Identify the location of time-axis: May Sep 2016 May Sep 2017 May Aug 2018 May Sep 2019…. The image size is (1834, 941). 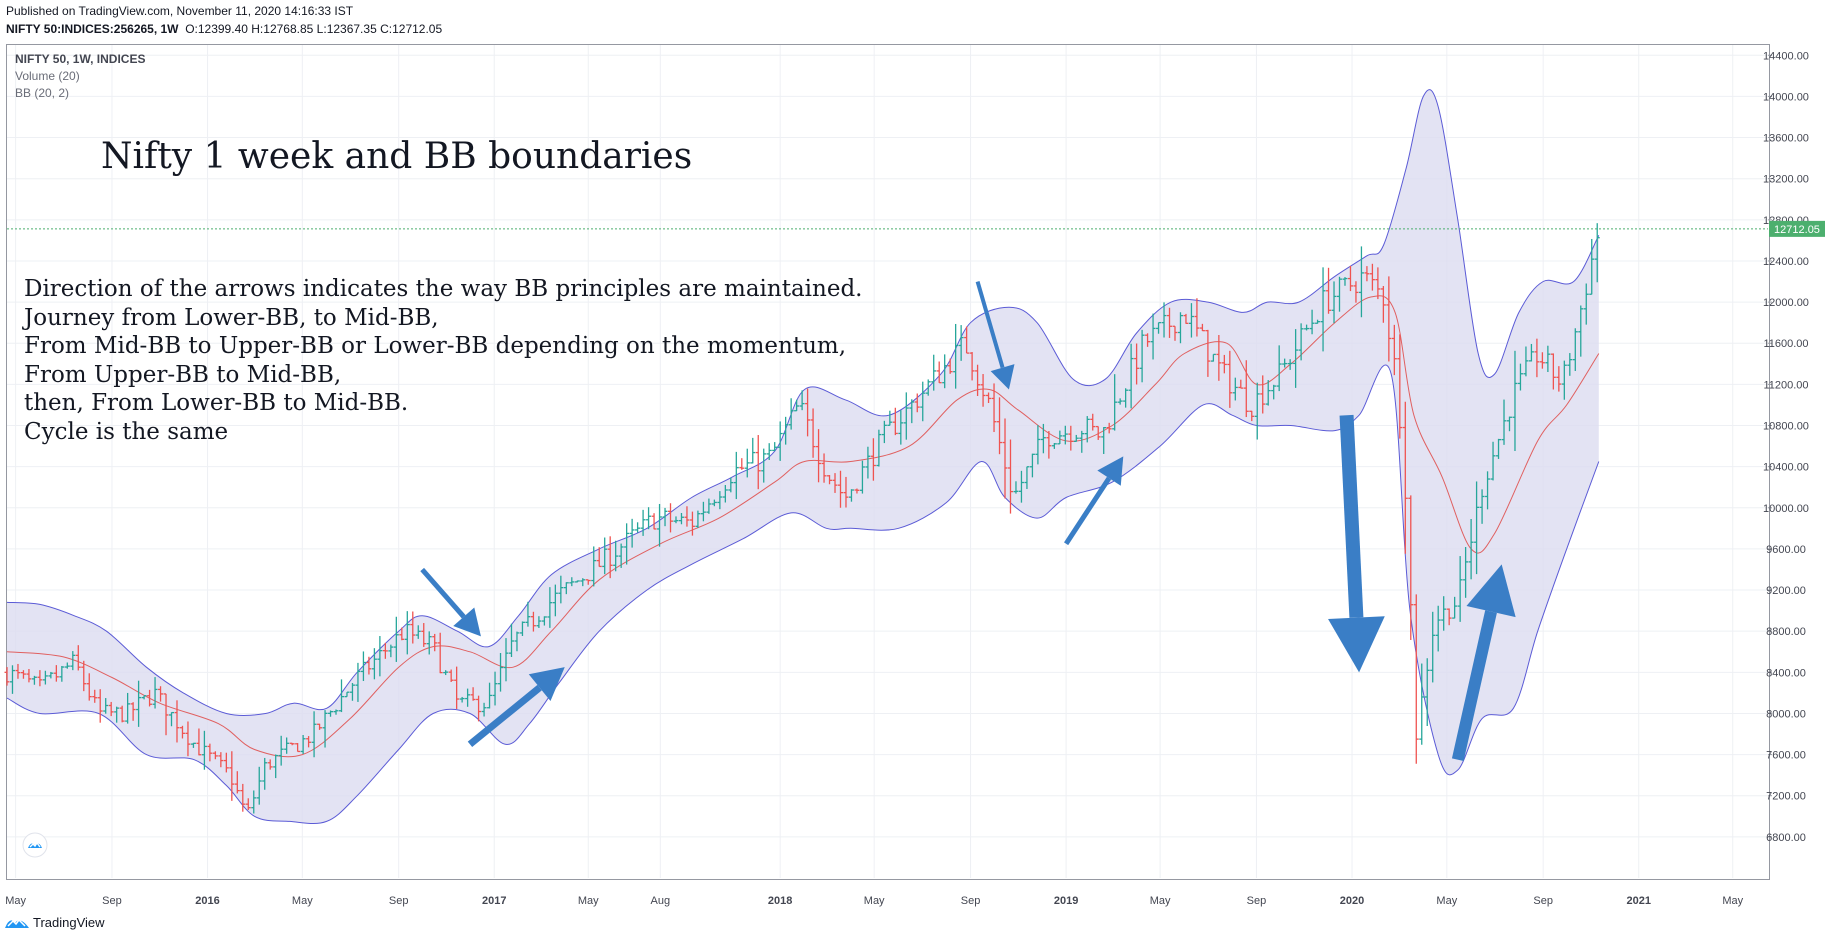
(874, 901).